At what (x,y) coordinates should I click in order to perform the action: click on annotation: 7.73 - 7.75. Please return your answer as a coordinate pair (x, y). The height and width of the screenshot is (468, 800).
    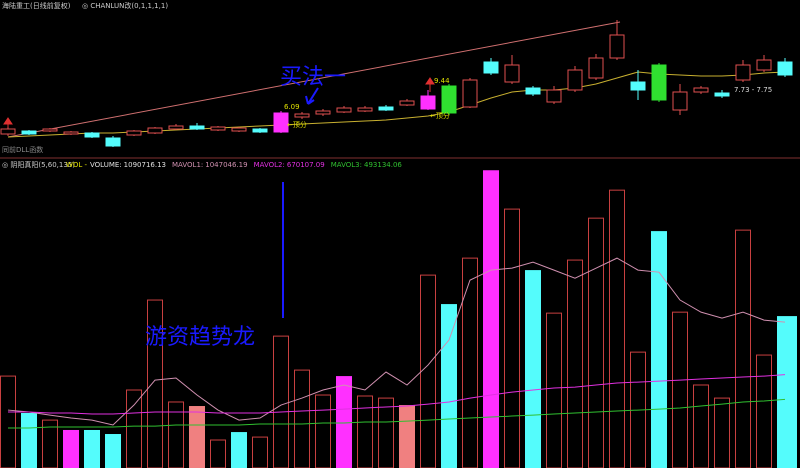
    Looking at the image, I should click on (753, 90).